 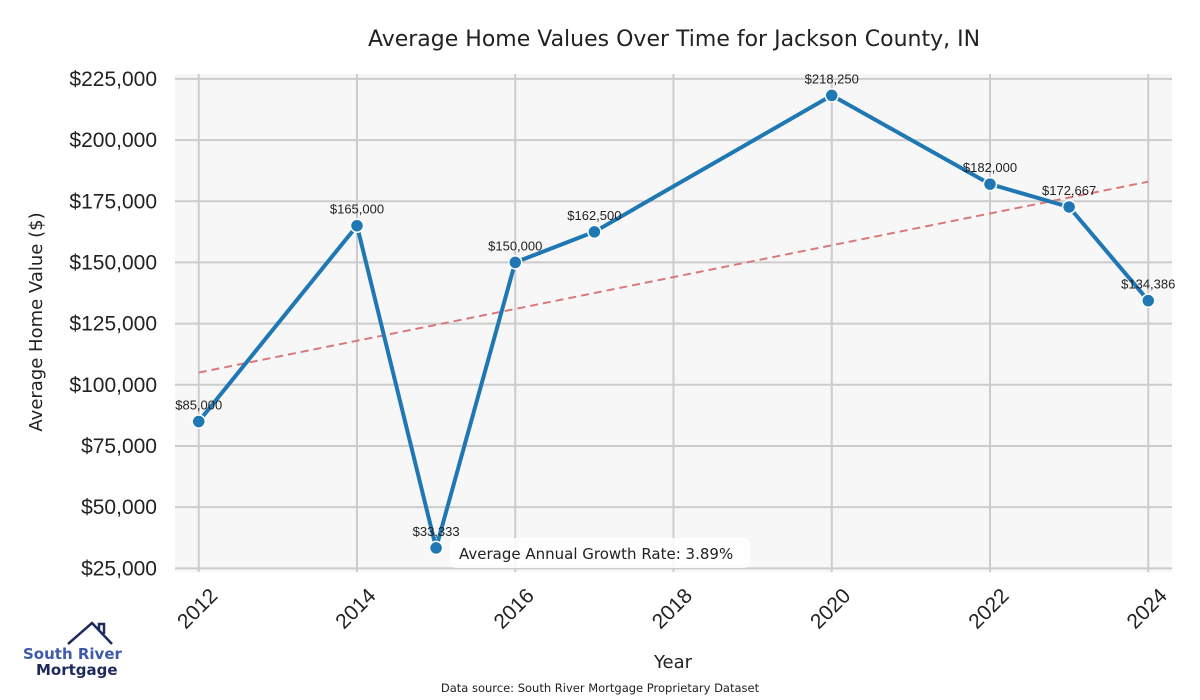 I want to click on x-tick-label: 2018, so click(x=672, y=608).